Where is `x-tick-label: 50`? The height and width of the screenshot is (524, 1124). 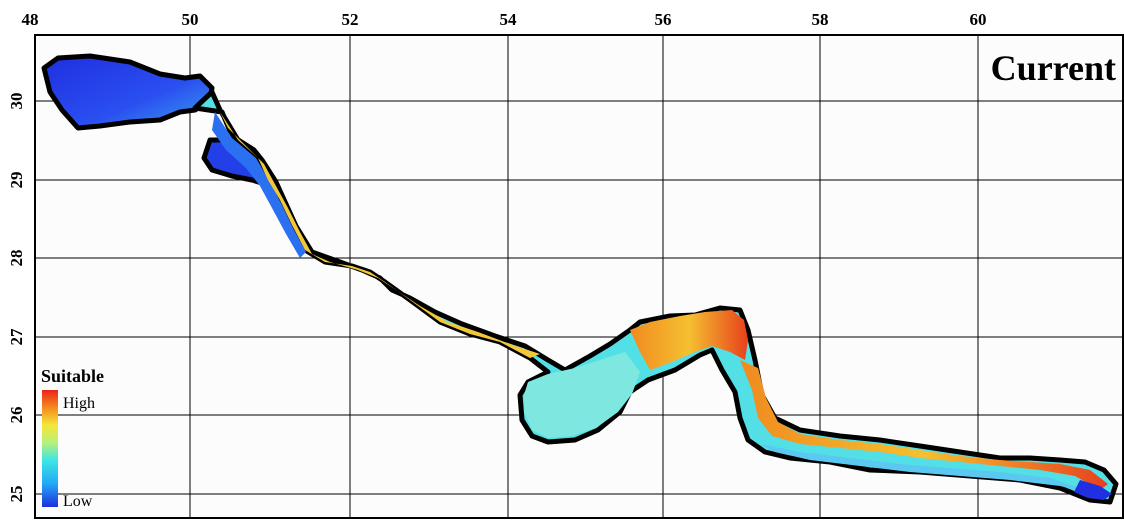 x-tick-label: 50 is located at coordinates (190, 19).